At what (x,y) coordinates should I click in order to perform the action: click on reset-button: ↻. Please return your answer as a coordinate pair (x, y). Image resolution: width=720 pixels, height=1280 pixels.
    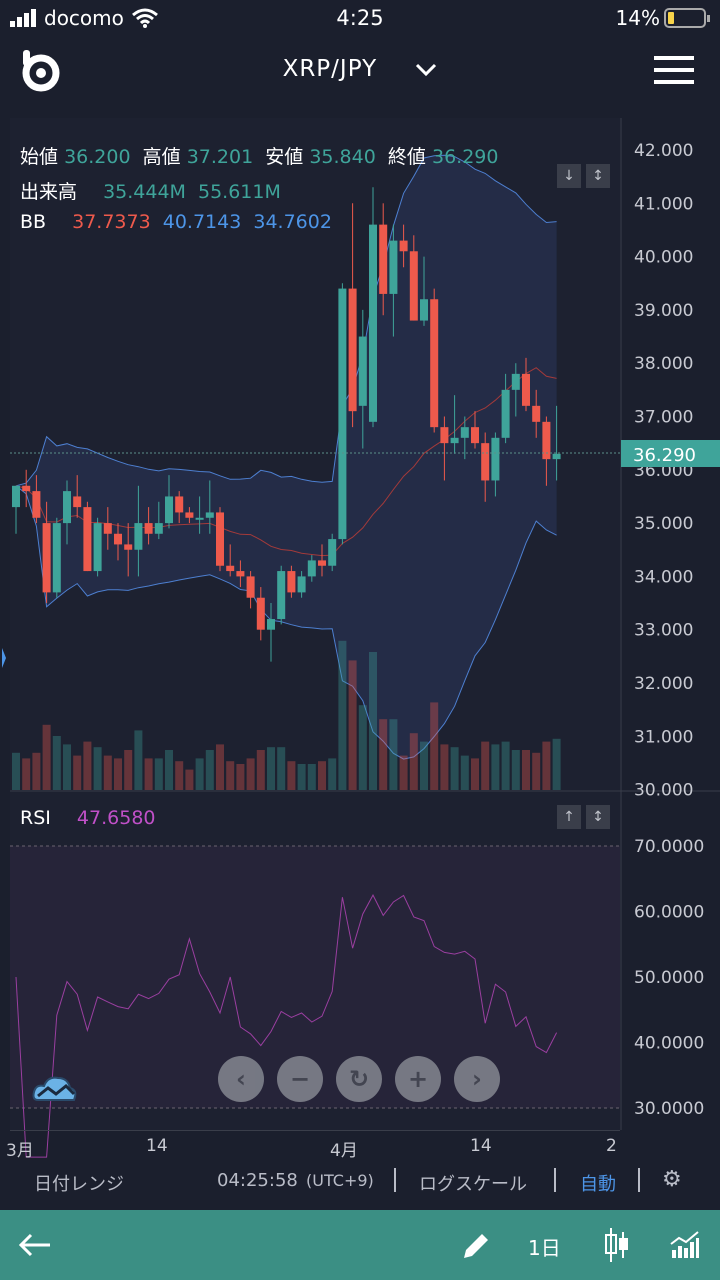
    Looking at the image, I should click on (359, 1079).